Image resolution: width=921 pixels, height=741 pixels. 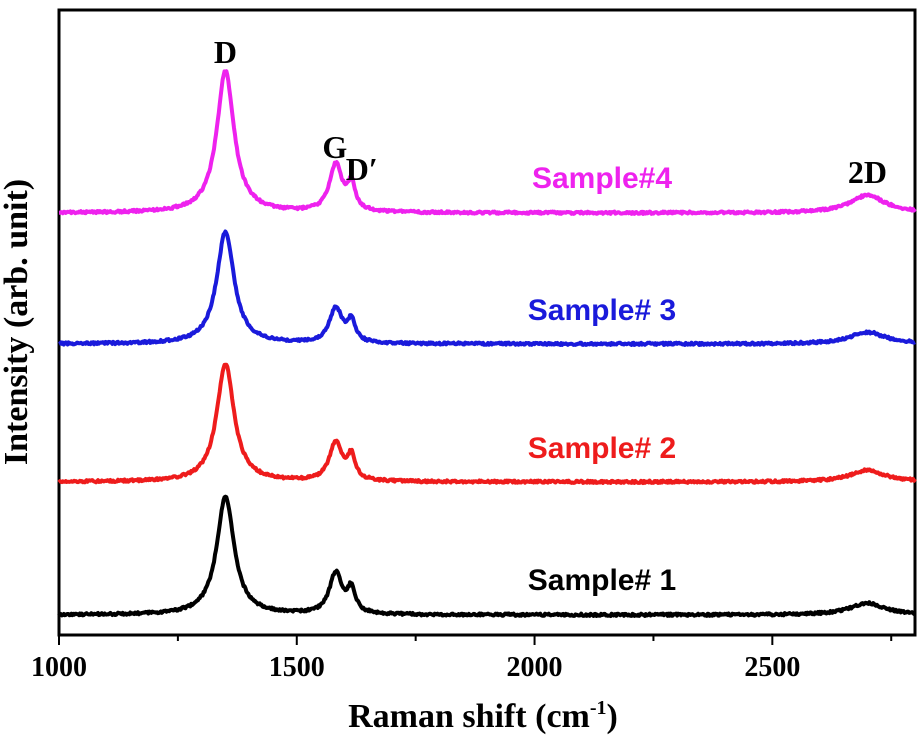 I want to click on x-axis-title: Raman shift (cm-1), so click(x=483, y=716).